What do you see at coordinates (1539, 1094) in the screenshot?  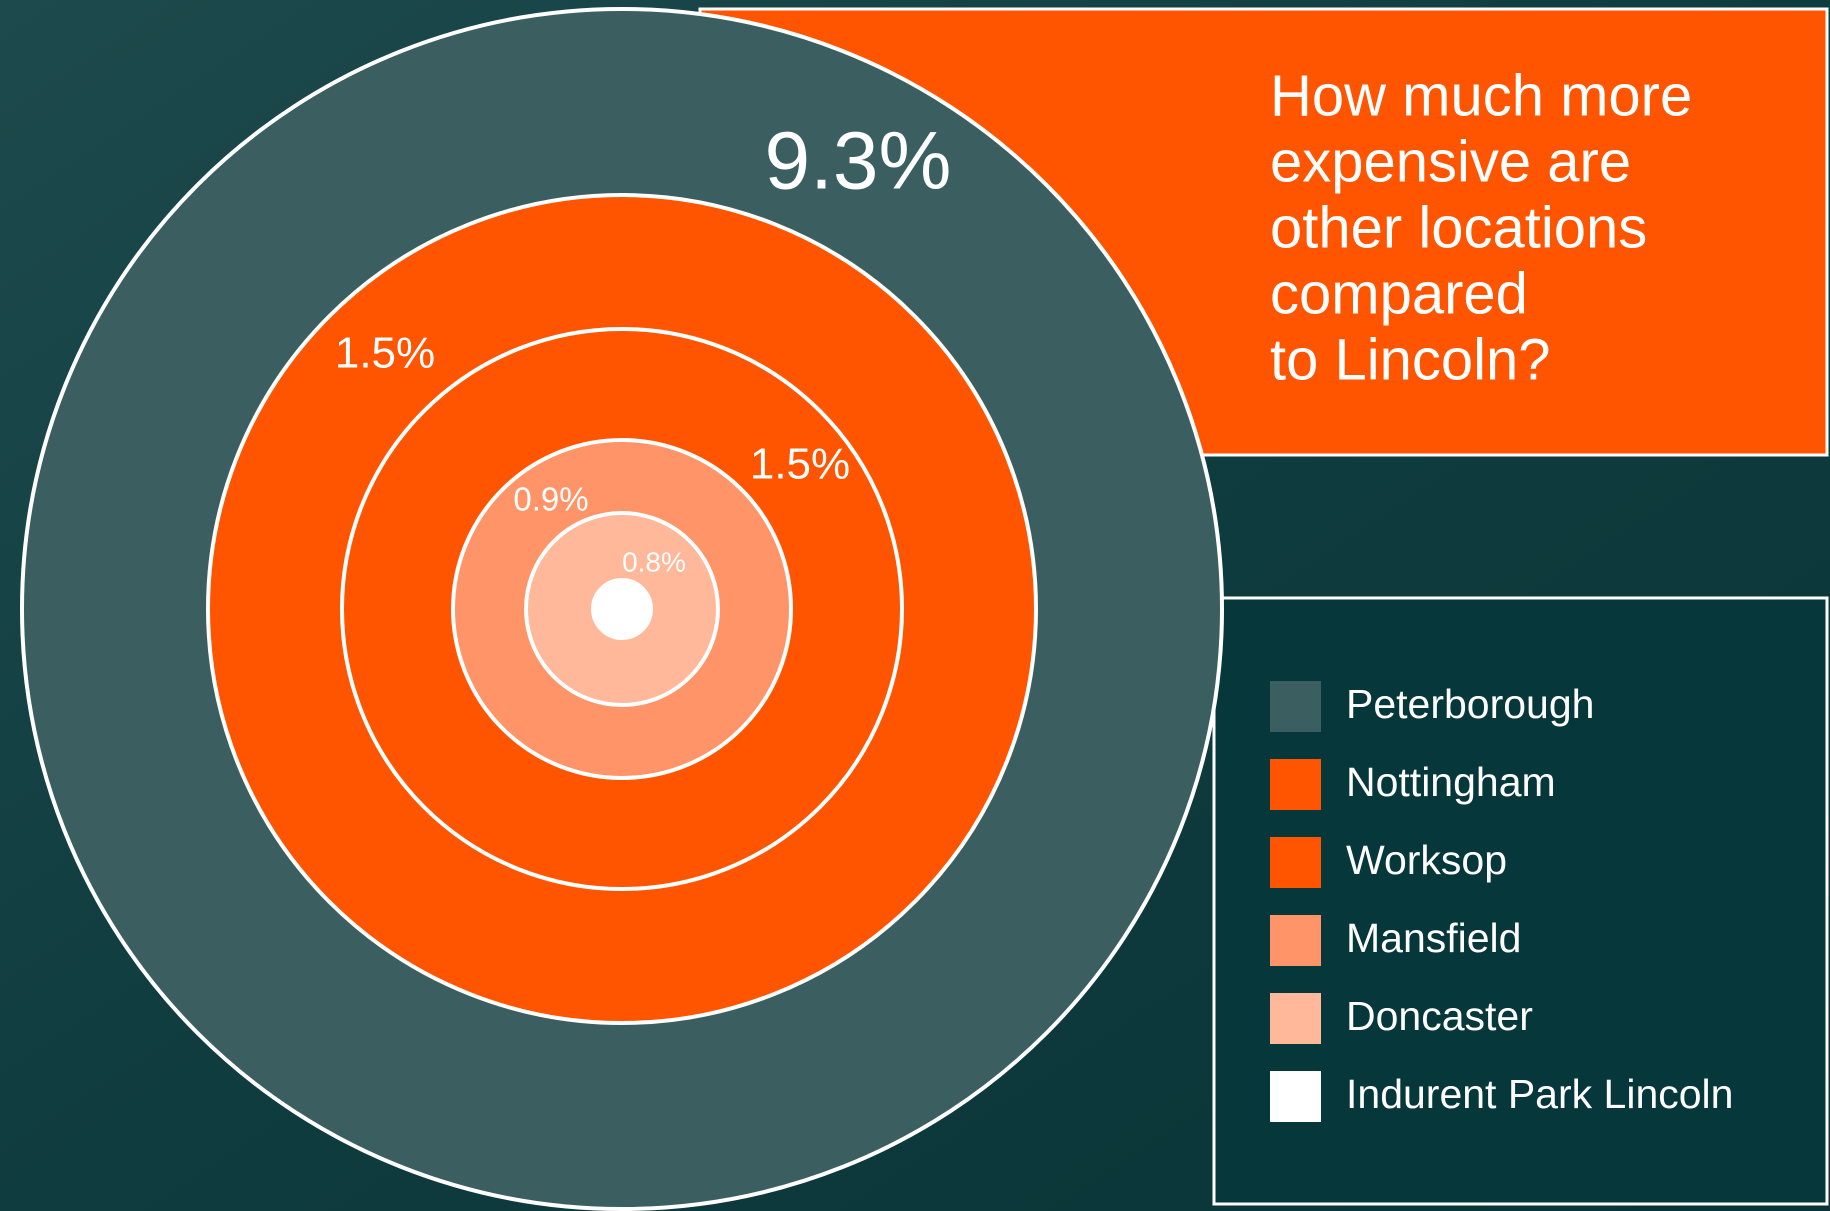 I see `legend-label: Indurent Park Lincoln` at bounding box center [1539, 1094].